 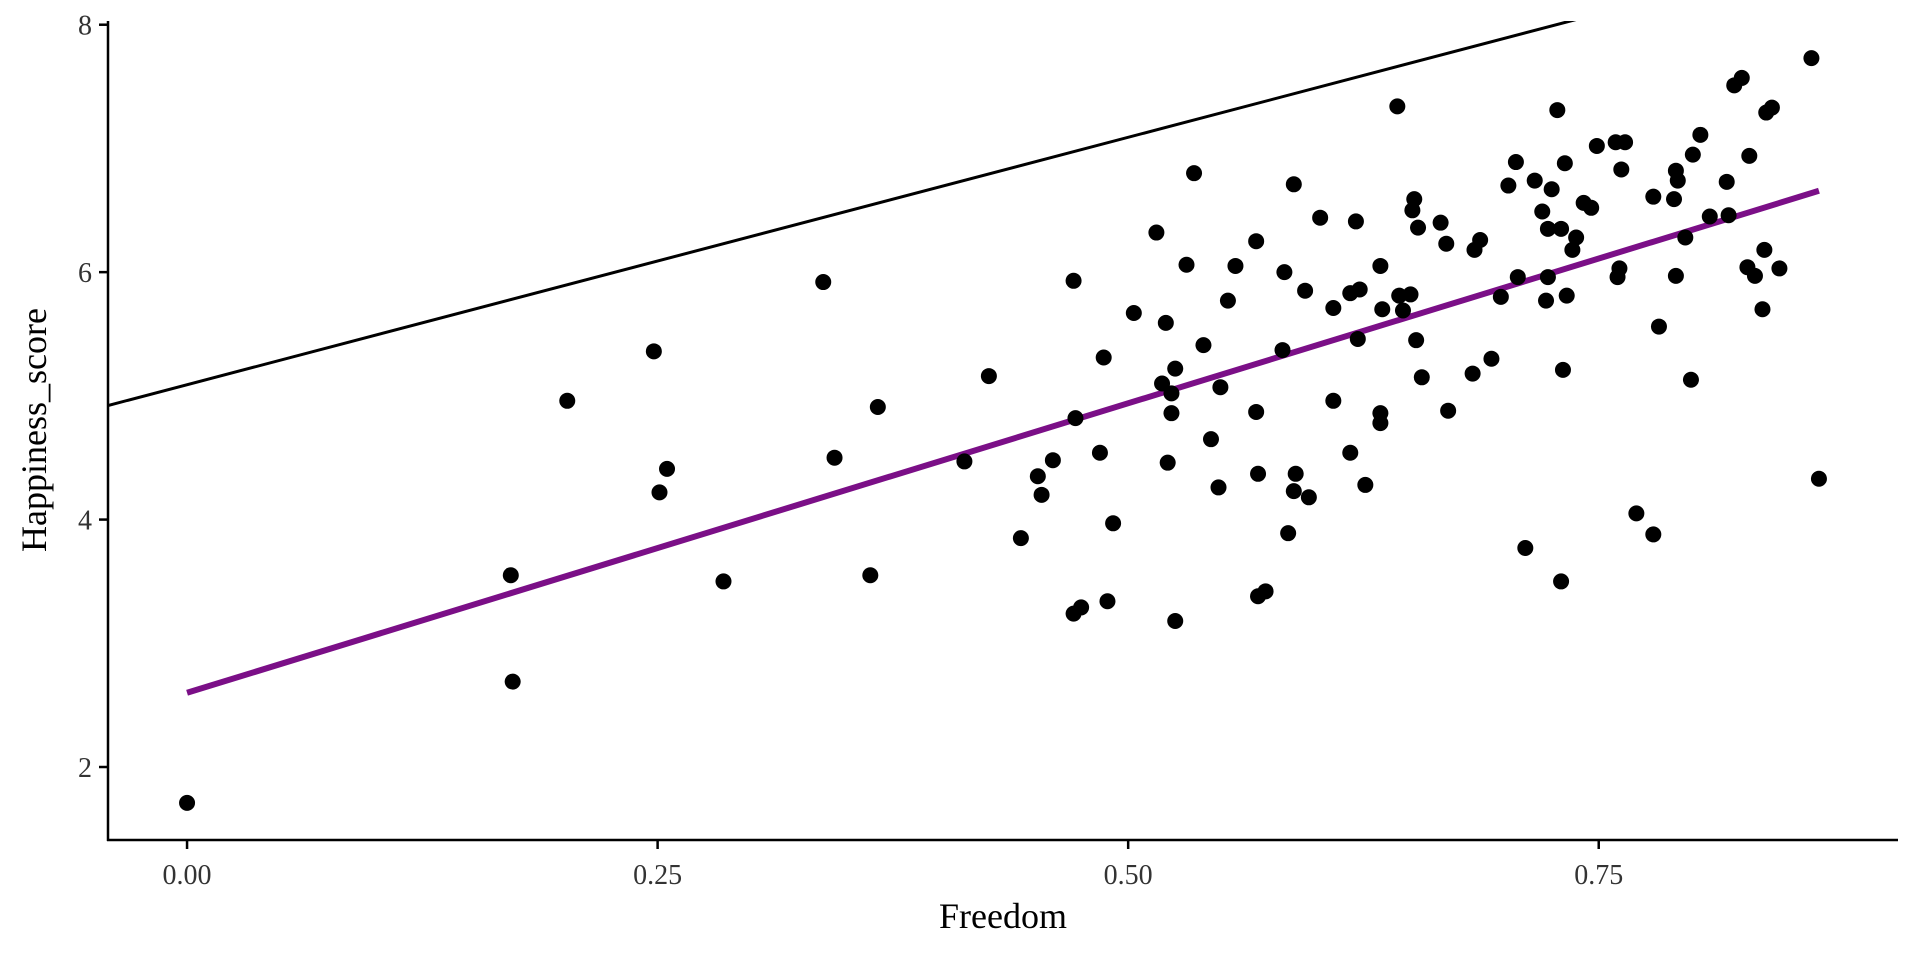 What do you see at coordinates (1003, 916) in the screenshot?
I see `x-axis-title: Freedom` at bounding box center [1003, 916].